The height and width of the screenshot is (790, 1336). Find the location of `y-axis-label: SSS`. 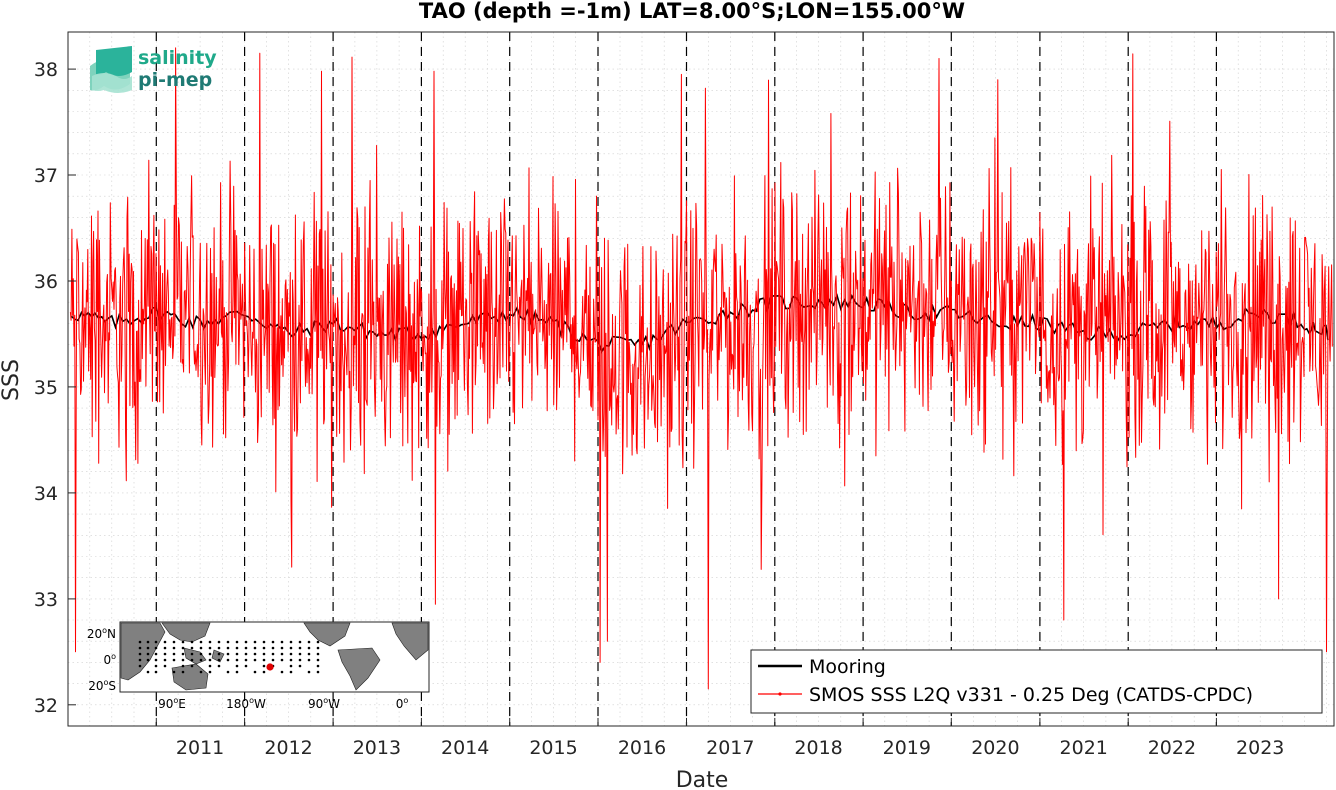

y-axis-label: SSS is located at coordinates (12, 380).